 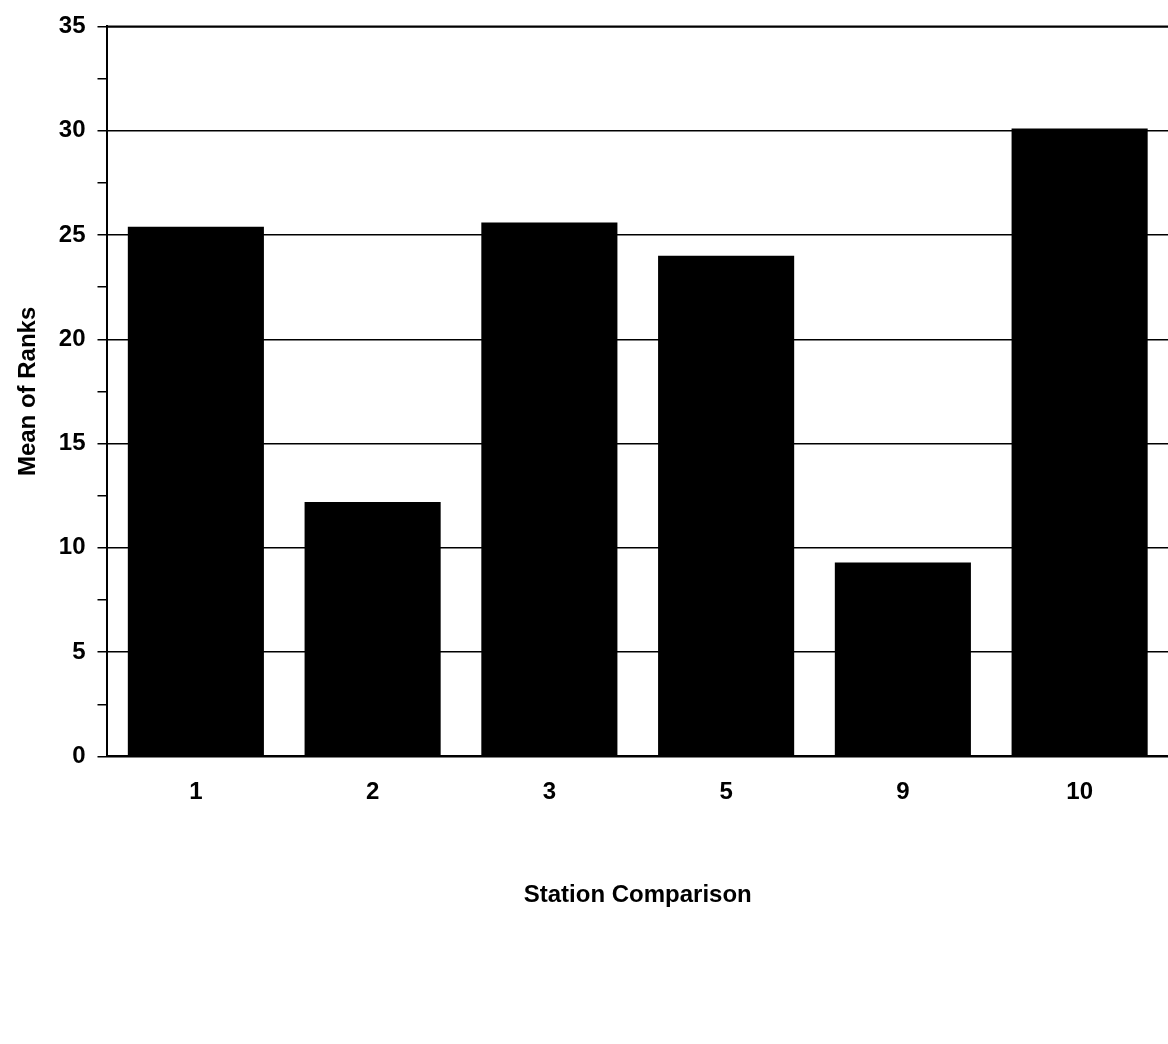 What do you see at coordinates (1079, 791) in the screenshot?
I see `x-tick-label: 10` at bounding box center [1079, 791].